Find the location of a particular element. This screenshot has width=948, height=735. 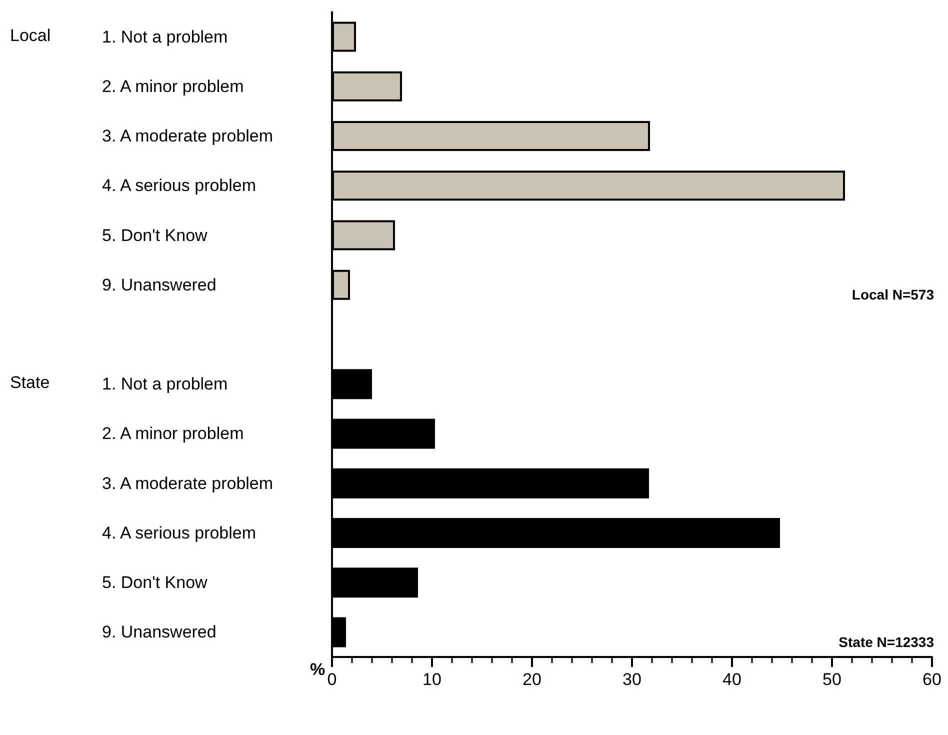

annotation: State N=12333 is located at coordinates (886, 642).